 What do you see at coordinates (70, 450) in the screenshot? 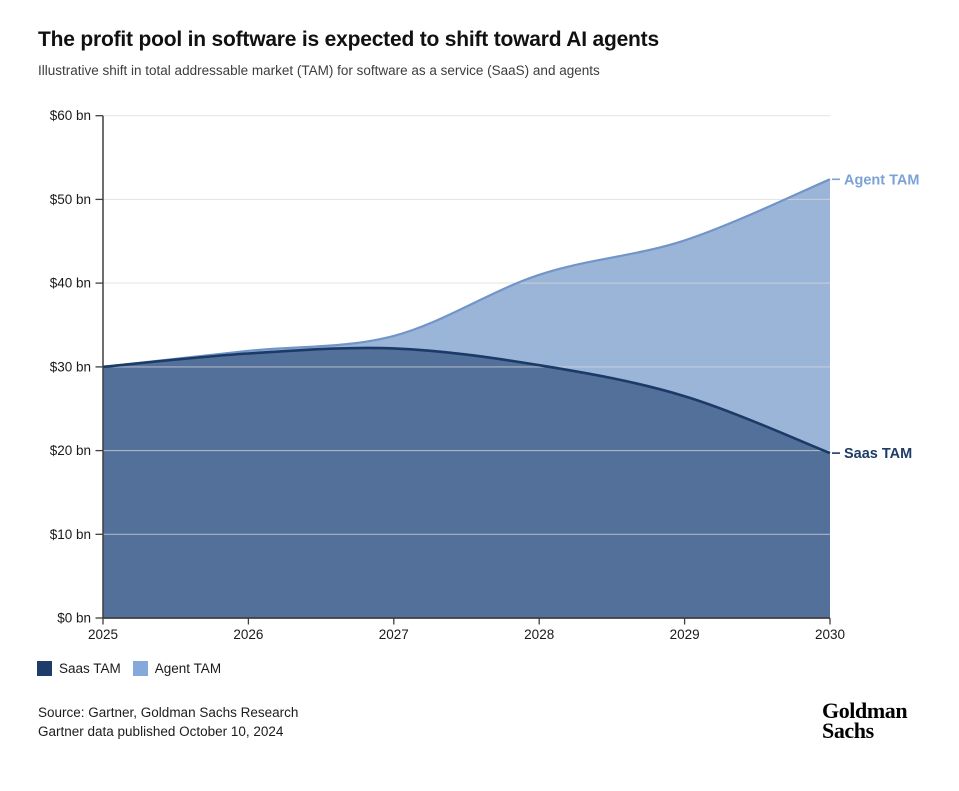
I see `y-tick-label: $20 bn` at bounding box center [70, 450].